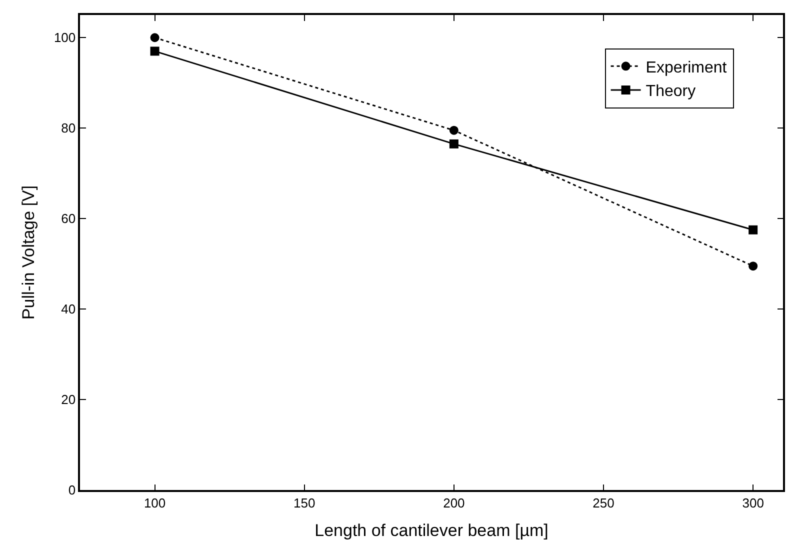 The image size is (798, 560). I want to click on y-axis-title: Pull-in Voltage [V], so click(28, 252).